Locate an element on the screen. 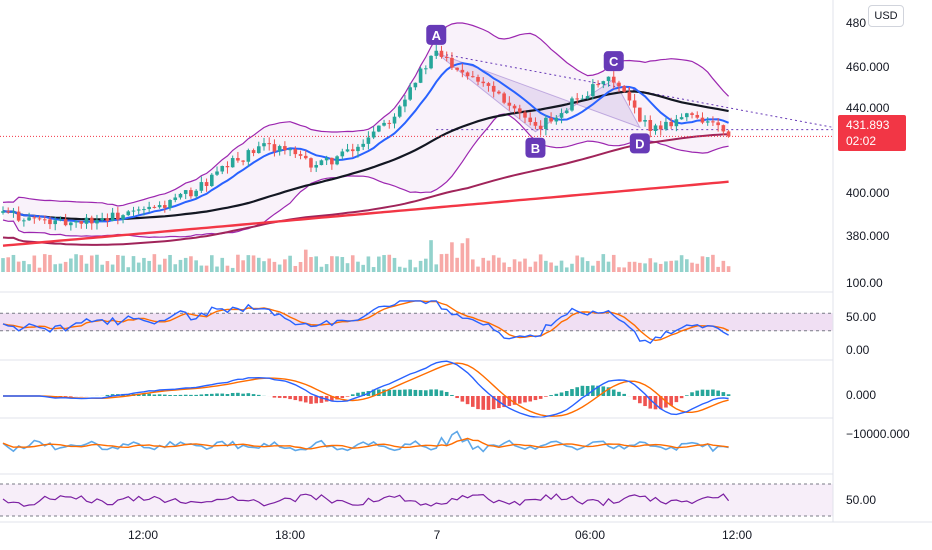  pattern-trendlines is located at coordinates (635, 91).